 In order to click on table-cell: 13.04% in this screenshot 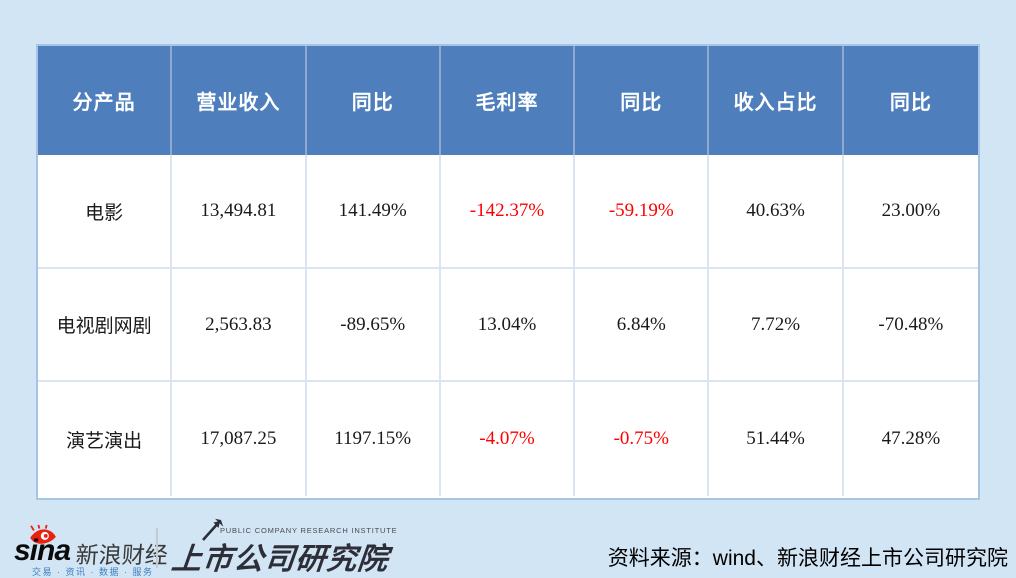, I will do `click(508, 325)`.